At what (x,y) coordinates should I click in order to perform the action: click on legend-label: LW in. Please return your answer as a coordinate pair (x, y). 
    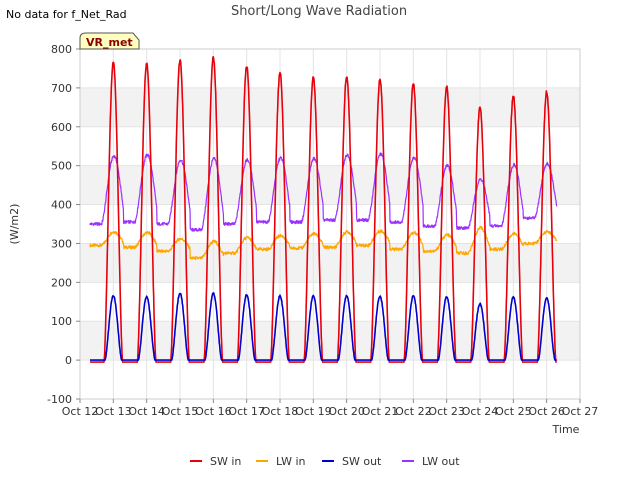
    Looking at the image, I should click on (291, 461).